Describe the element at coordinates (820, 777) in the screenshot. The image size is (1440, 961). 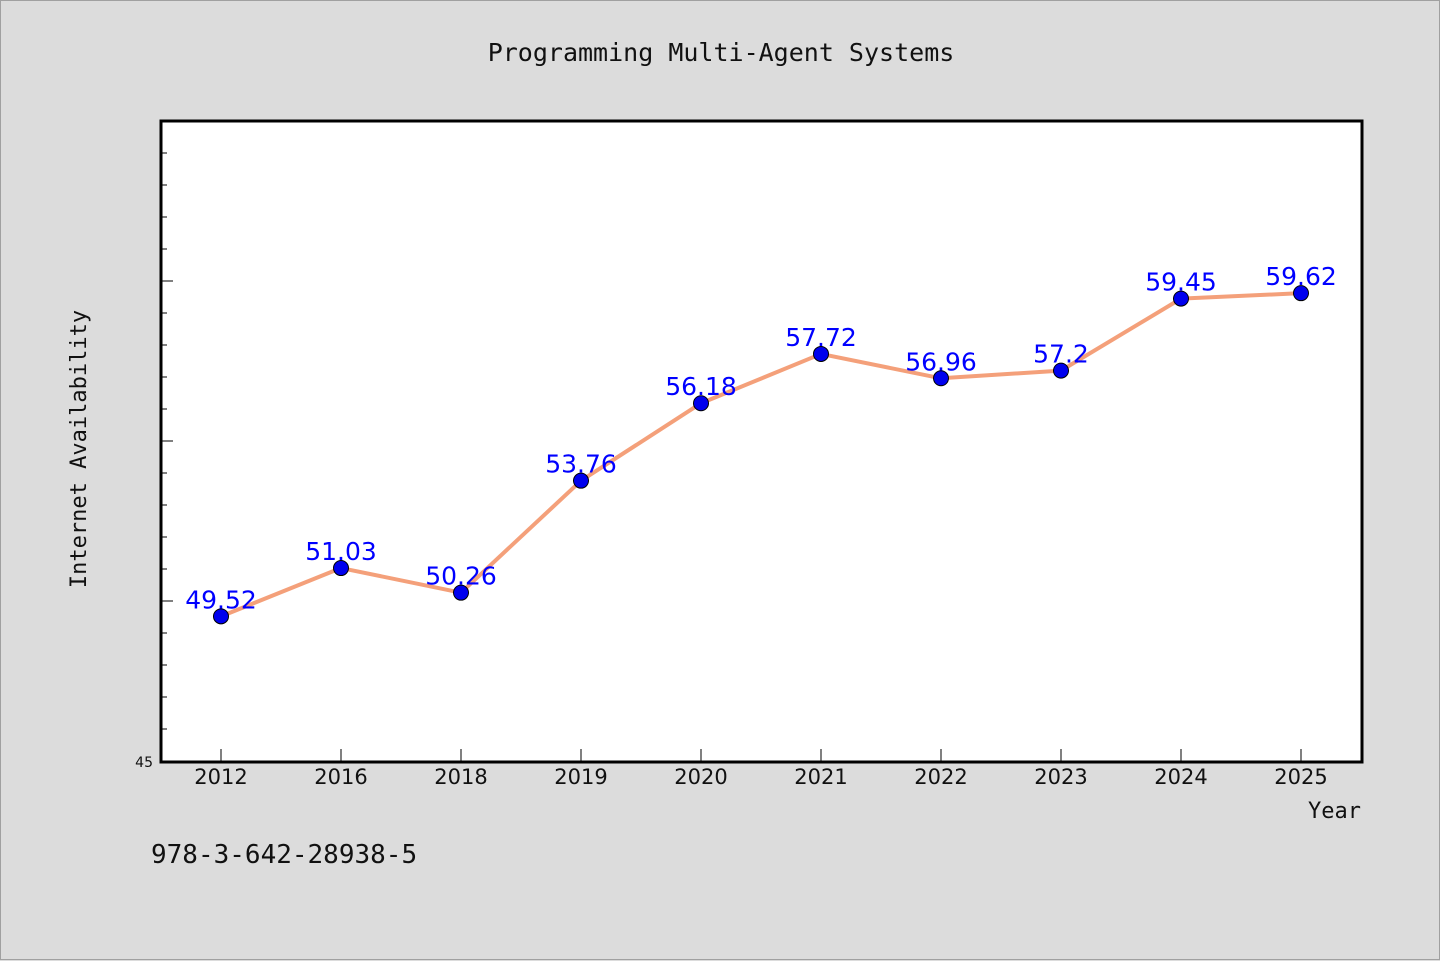
I see `x-tick-label: 2021` at that location.